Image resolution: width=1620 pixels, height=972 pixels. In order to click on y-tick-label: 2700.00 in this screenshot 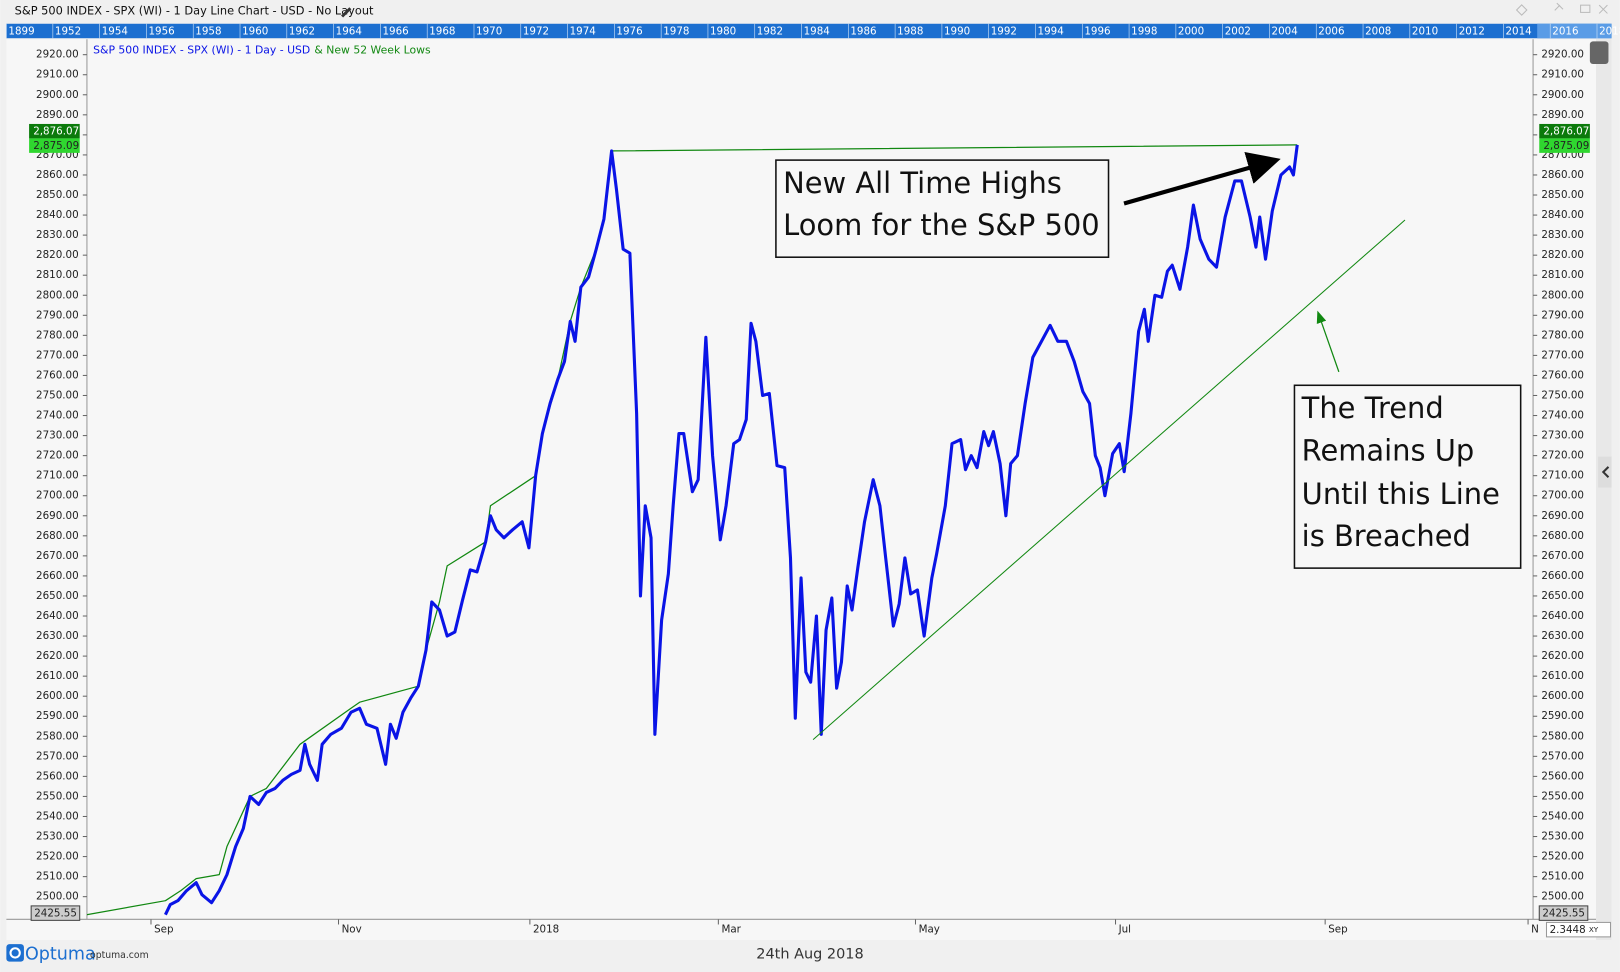, I will do `click(1562, 496)`.